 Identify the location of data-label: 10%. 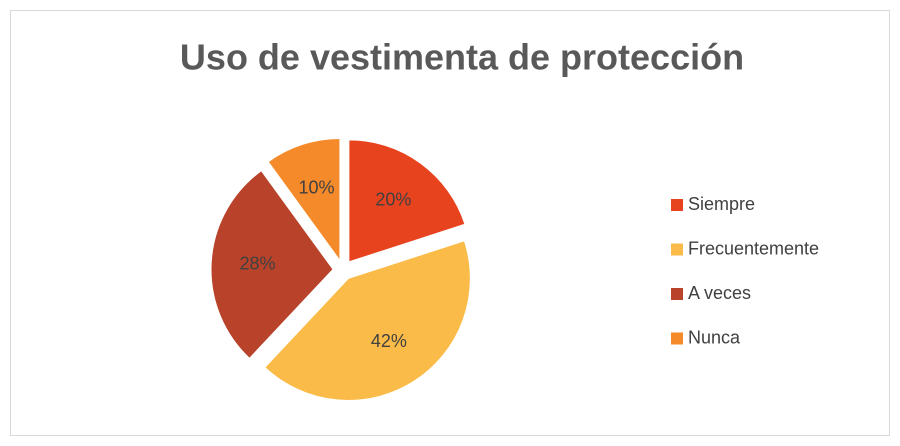
(317, 187).